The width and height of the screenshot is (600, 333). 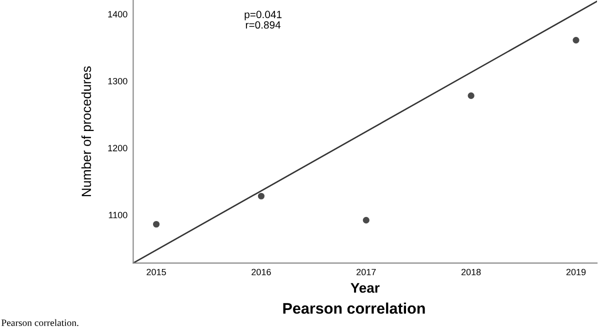 I want to click on x-tick-label: 2018, so click(x=471, y=272).